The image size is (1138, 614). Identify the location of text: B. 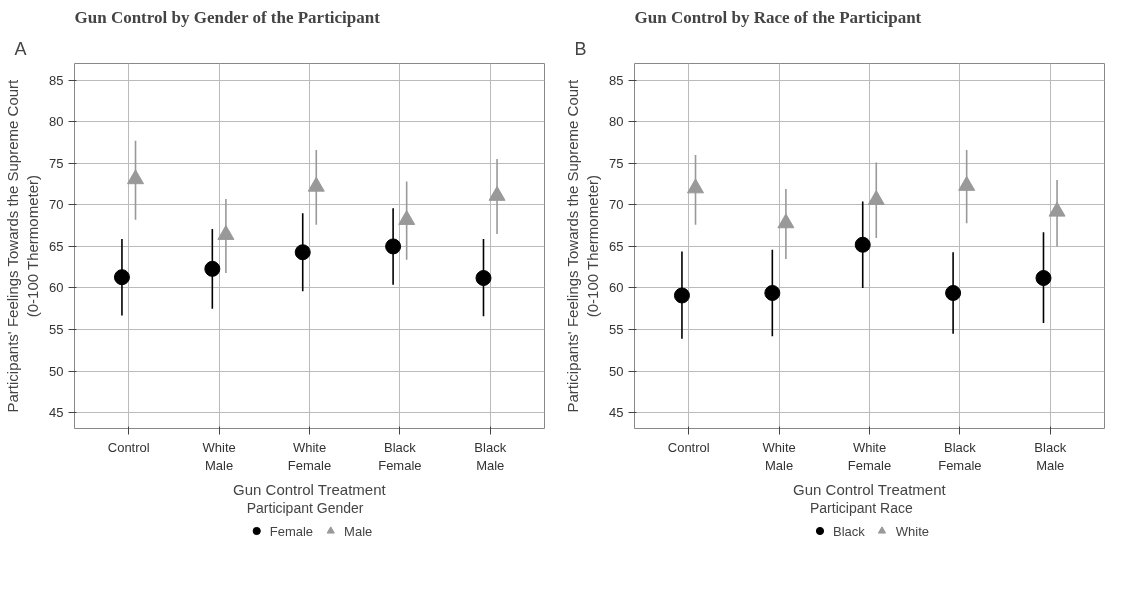
(580, 48).